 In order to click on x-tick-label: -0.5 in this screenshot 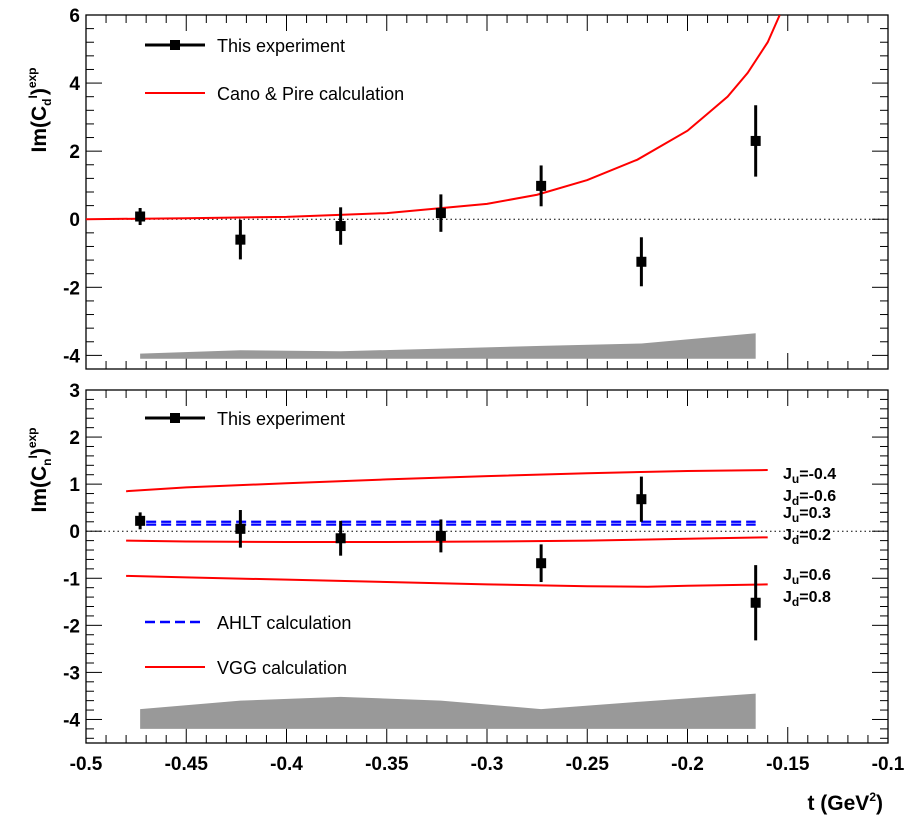, I will do `click(86, 764)`.